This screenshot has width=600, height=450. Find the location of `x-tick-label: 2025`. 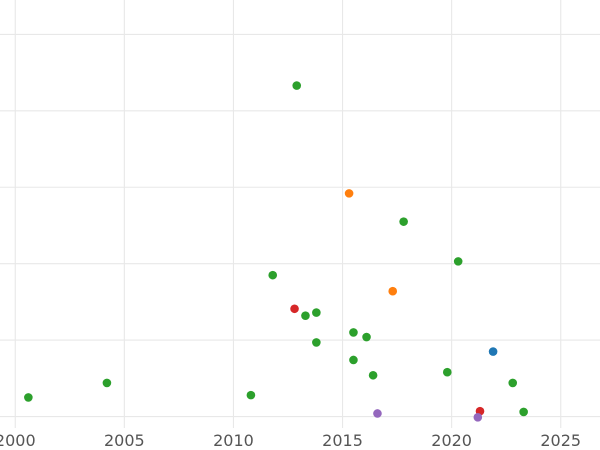

x-tick-label: 2025 is located at coordinates (560, 440).